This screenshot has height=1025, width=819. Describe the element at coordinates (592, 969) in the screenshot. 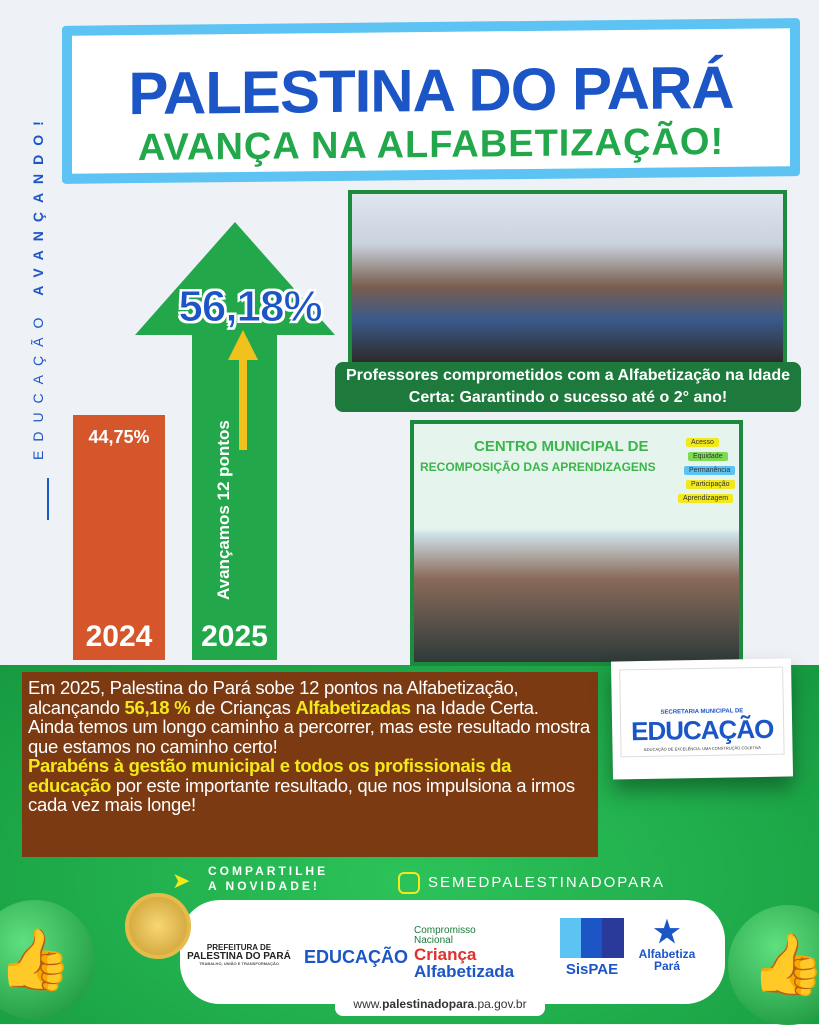

I see `logo-text: SisPAE` at that location.